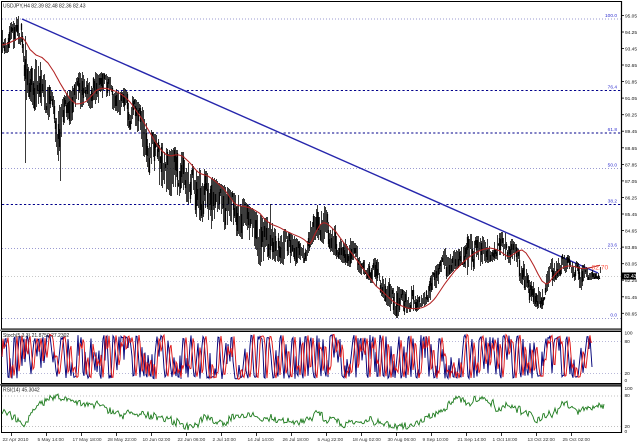 This screenshot has height=445, width=640. Describe the element at coordinates (122, 440) in the screenshot. I see `svg-text: 28 May 22:00` at that location.